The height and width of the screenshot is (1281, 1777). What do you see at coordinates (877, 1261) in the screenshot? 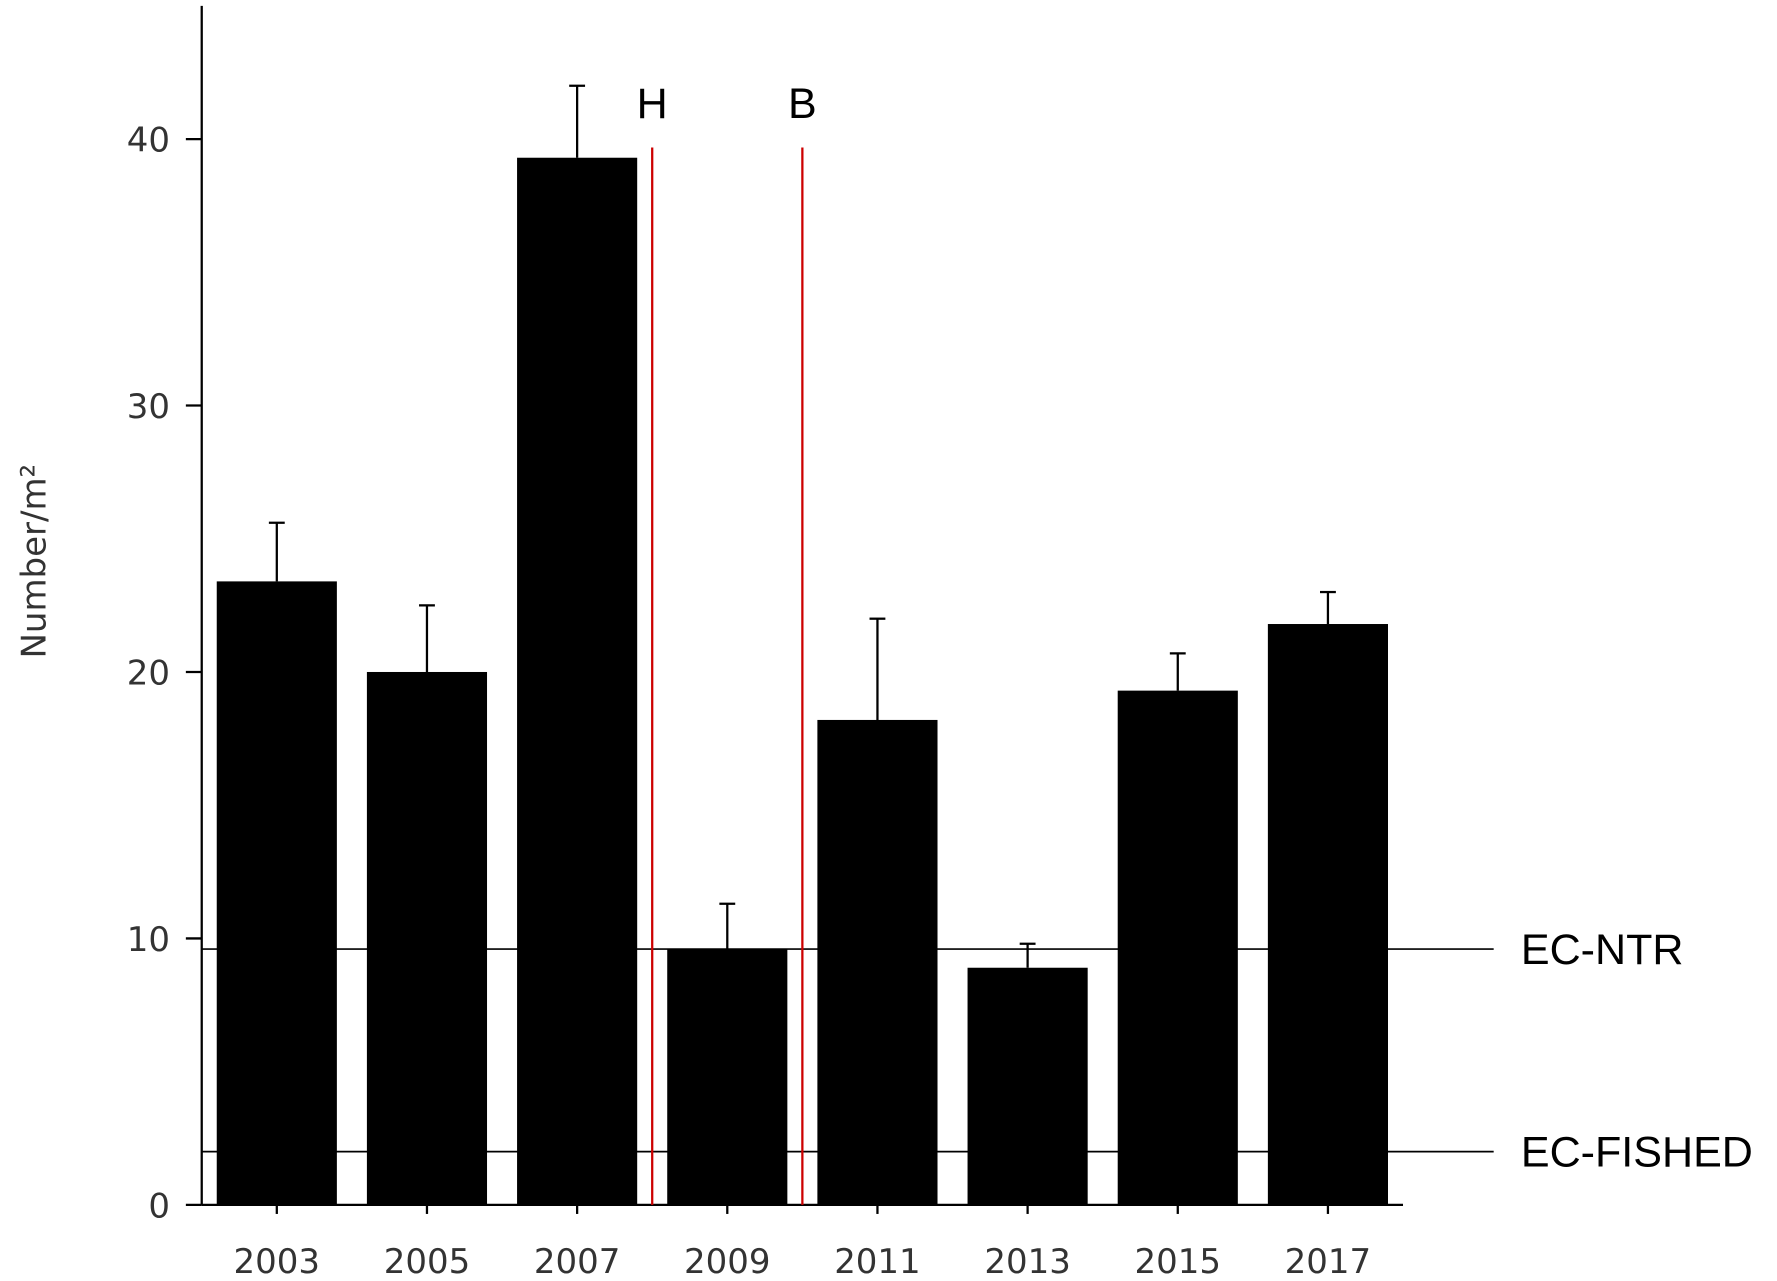
I see `x-tick-label: 2011` at bounding box center [877, 1261].